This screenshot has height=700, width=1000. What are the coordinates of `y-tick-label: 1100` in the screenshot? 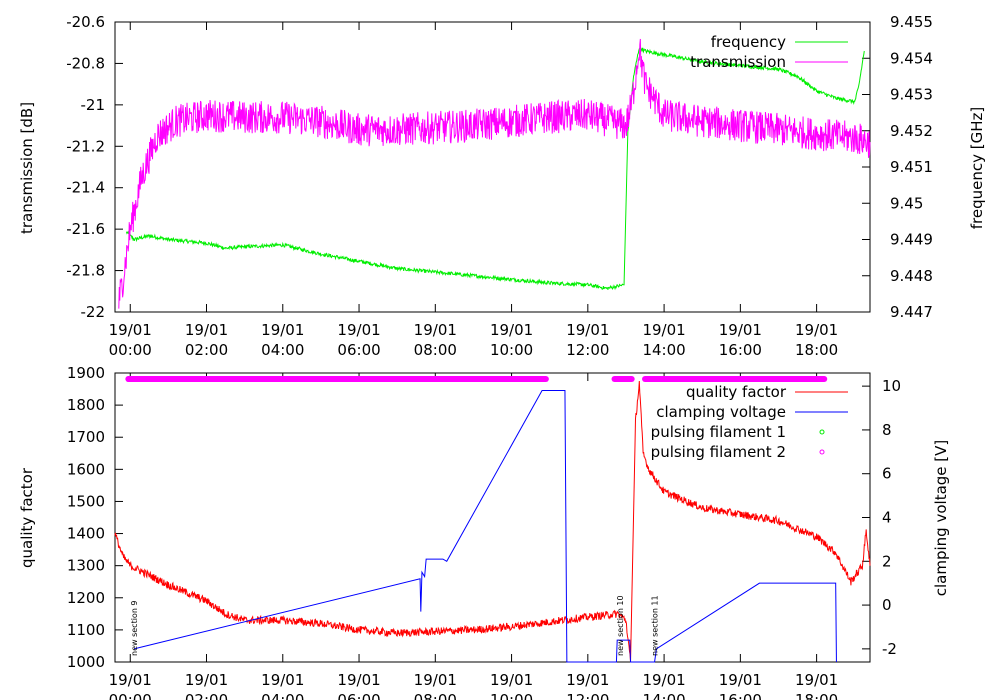 It's located at (86, 630).